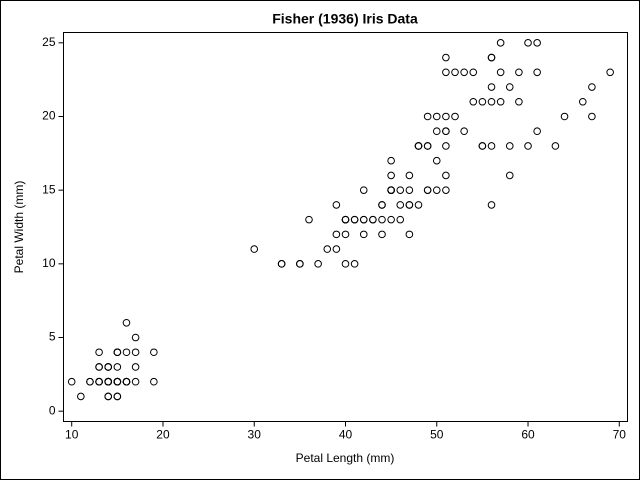 The image size is (640, 480). Describe the element at coordinates (72, 435) in the screenshot. I see `x-tick-label: 10` at that location.